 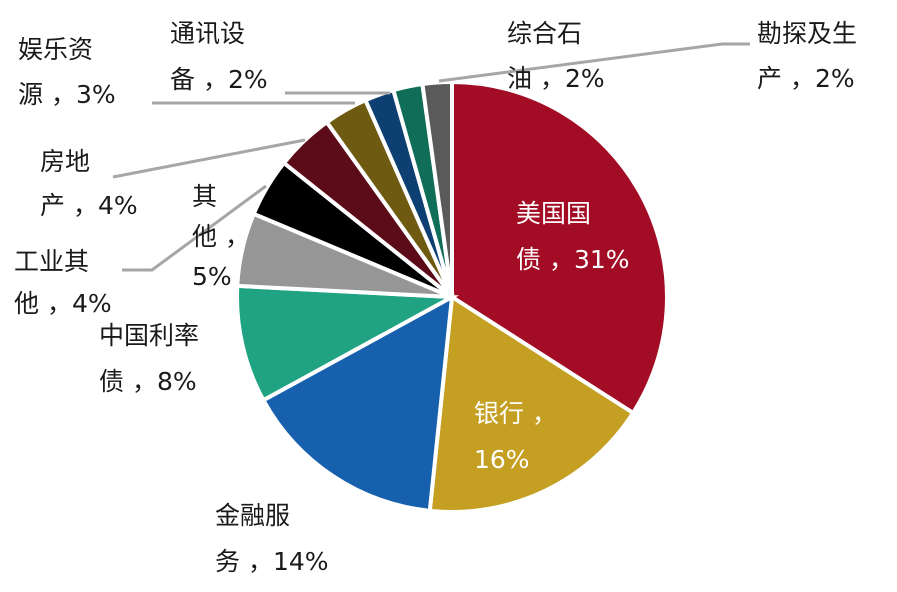 What do you see at coordinates (89, 205) in the screenshot?
I see `slice-label-line: 产 ，4%` at bounding box center [89, 205].